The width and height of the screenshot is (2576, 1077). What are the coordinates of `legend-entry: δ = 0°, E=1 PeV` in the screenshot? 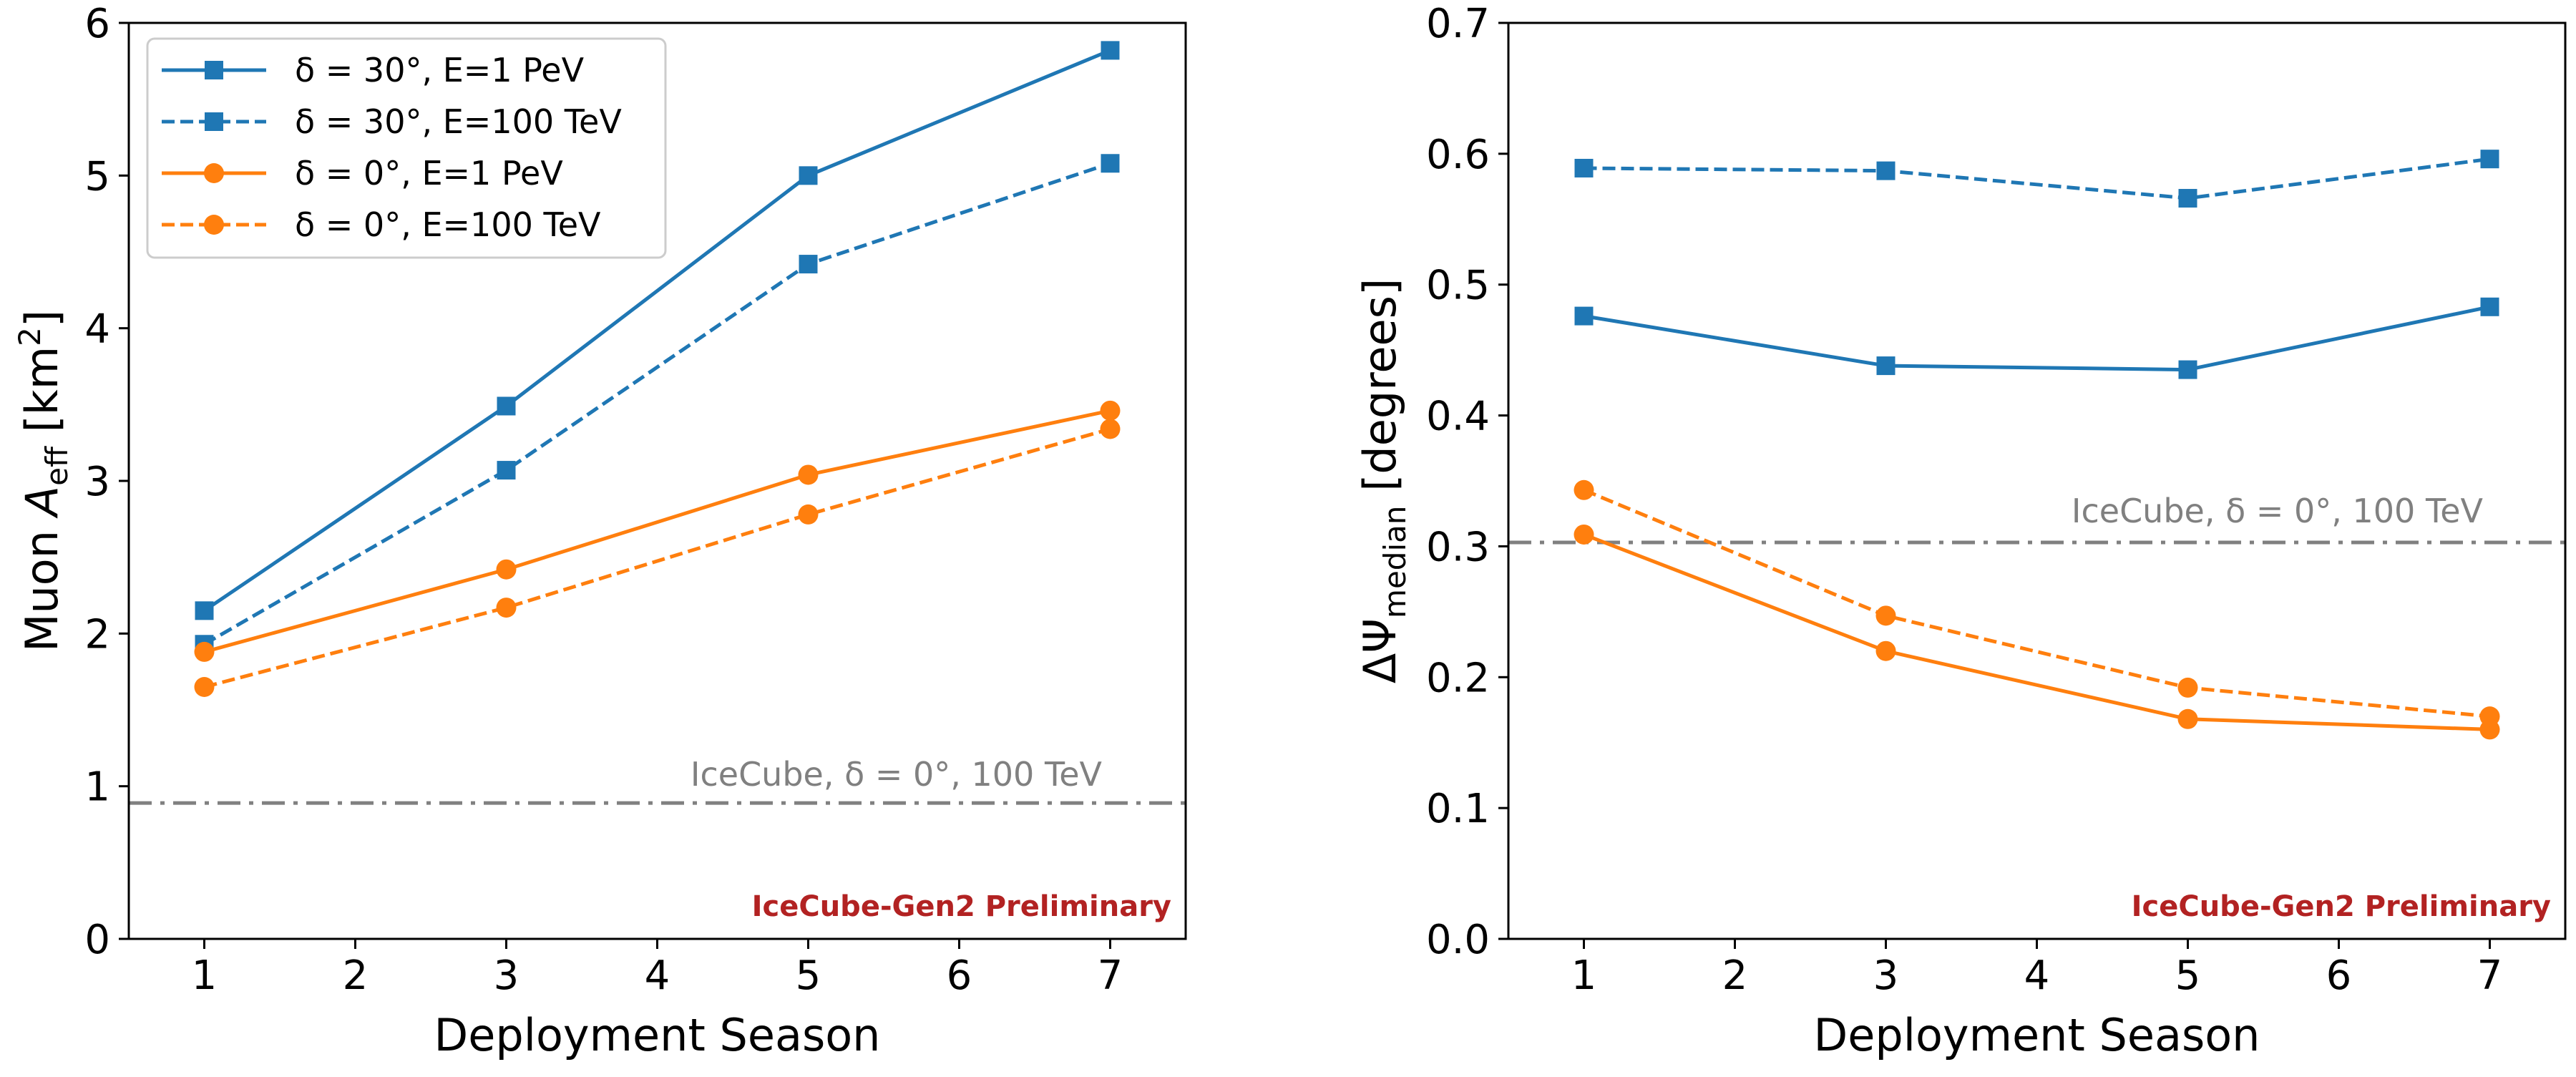 It's located at (429, 173).